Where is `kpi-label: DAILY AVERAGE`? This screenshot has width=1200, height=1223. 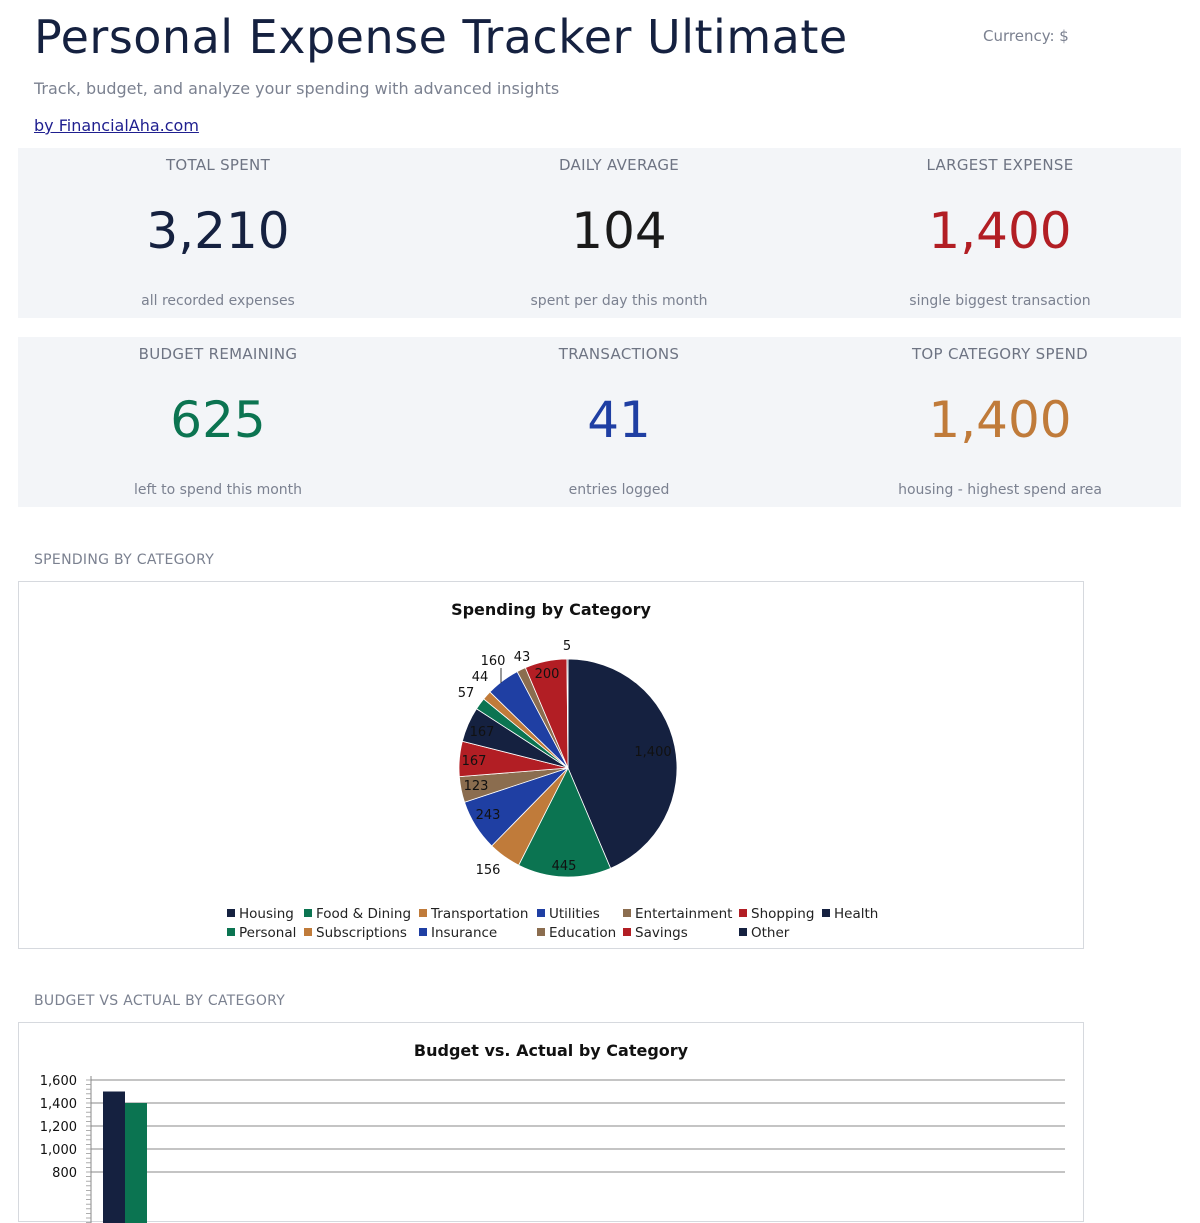 kpi-label: DAILY AVERAGE is located at coordinates (619, 165).